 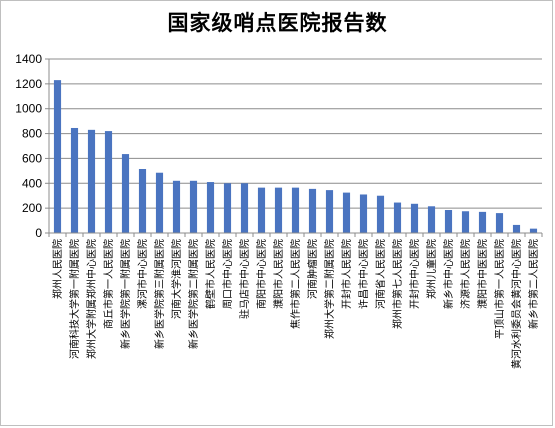 What do you see at coordinates (91, 299) in the screenshot?
I see `x-category-label: 郑州大学附属郑州中心医院` at bounding box center [91, 299].